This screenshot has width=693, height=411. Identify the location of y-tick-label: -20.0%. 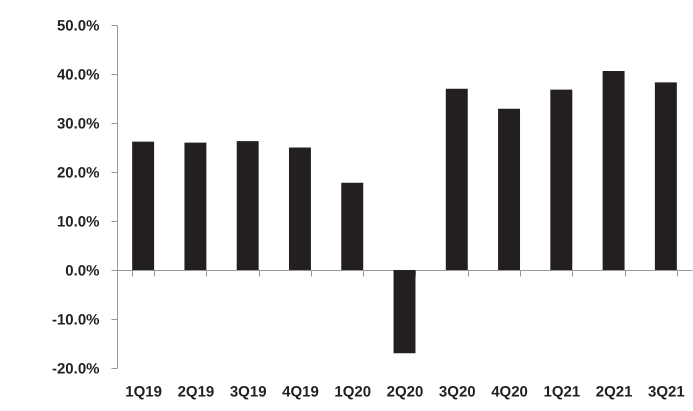
(76, 369).